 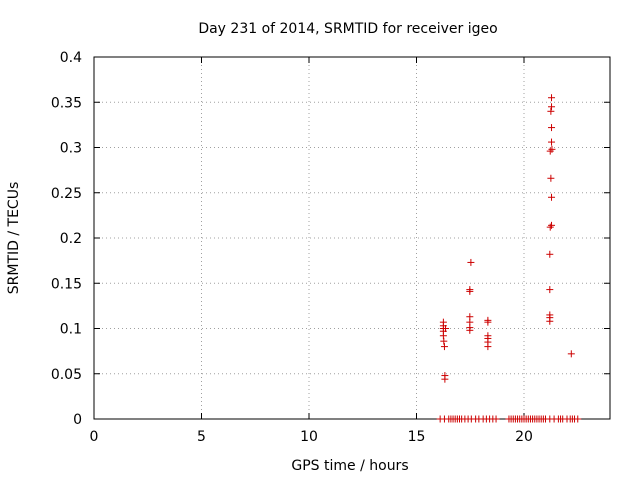 I want to click on y-tick-label: 0.25, so click(x=66, y=194).